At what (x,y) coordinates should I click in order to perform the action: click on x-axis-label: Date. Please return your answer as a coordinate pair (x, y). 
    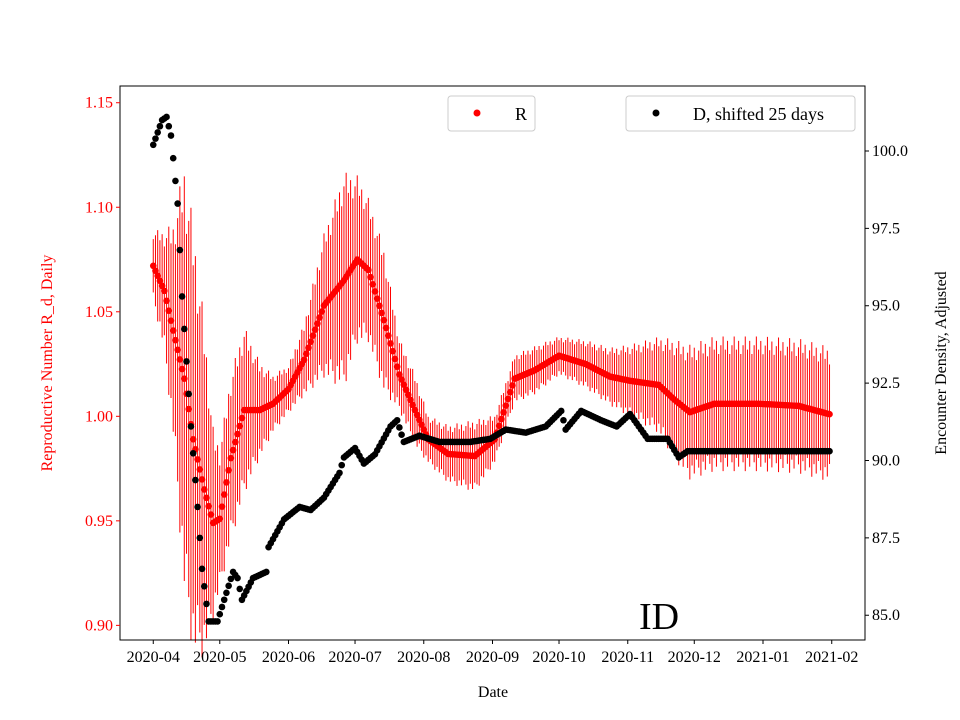
    Looking at the image, I should click on (493, 692).